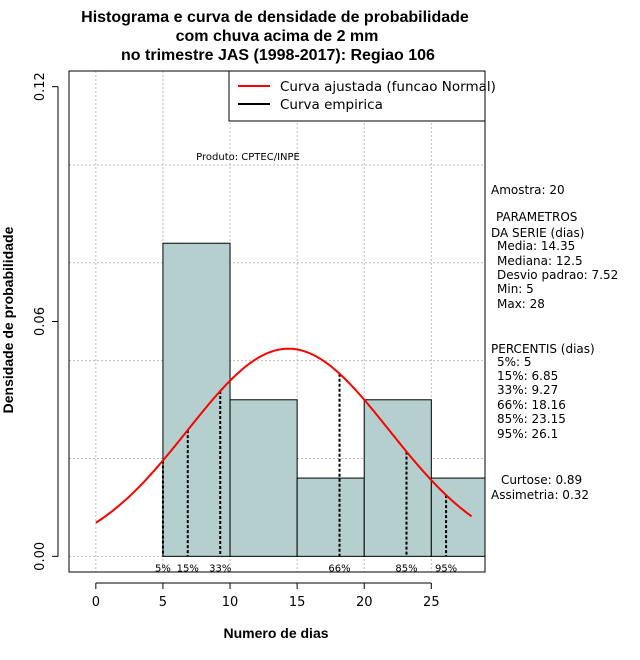 This screenshot has width=640, height=660. I want to click on percentile-label: 95%, so click(446, 568).